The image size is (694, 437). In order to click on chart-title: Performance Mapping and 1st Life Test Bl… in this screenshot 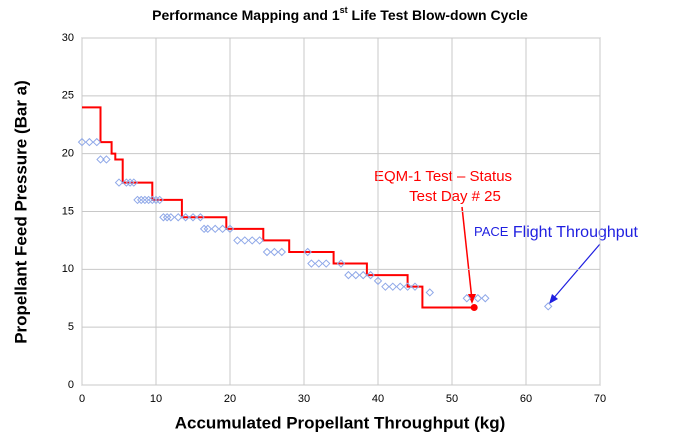, I will do `click(340, 13)`.